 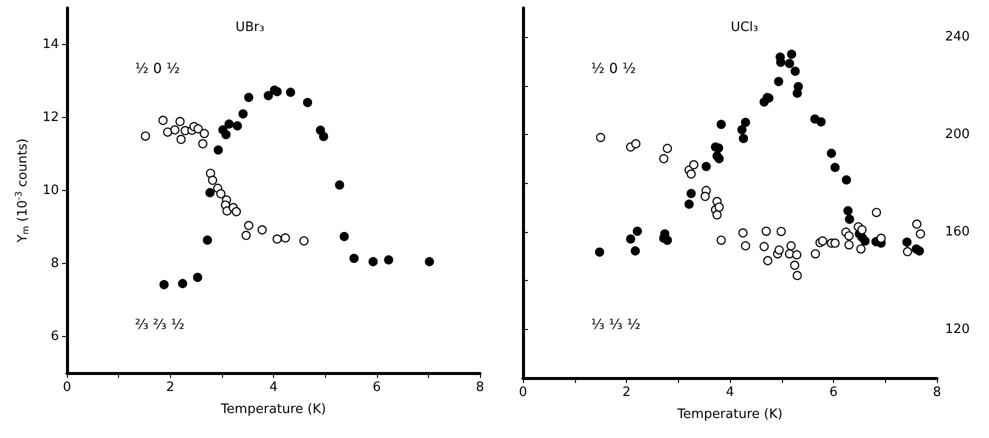 What do you see at coordinates (54, 336) in the screenshot?
I see `y-tick-label: 6` at bounding box center [54, 336].